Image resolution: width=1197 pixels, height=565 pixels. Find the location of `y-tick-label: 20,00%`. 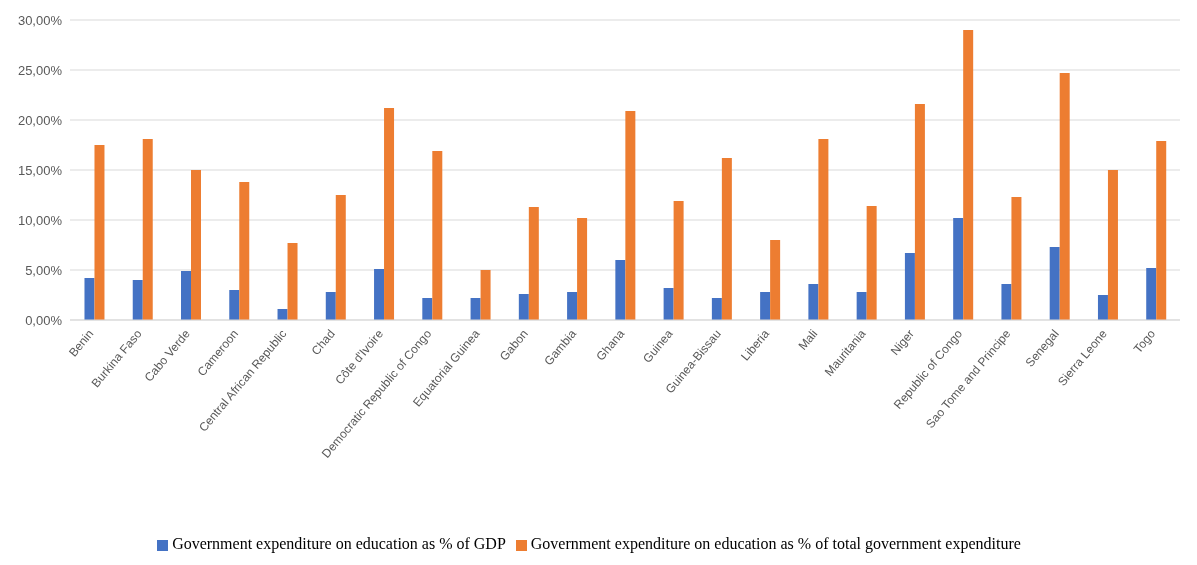

y-tick-label: 20,00% is located at coordinates (40, 120).